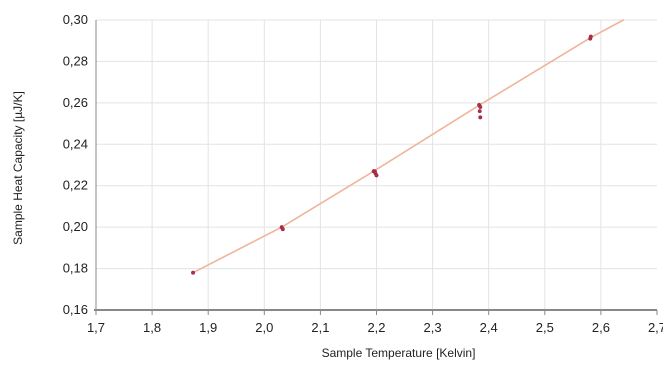  What do you see at coordinates (399, 353) in the screenshot?
I see `x-axis-title: Sample Temperature [Kelvin]` at bounding box center [399, 353].